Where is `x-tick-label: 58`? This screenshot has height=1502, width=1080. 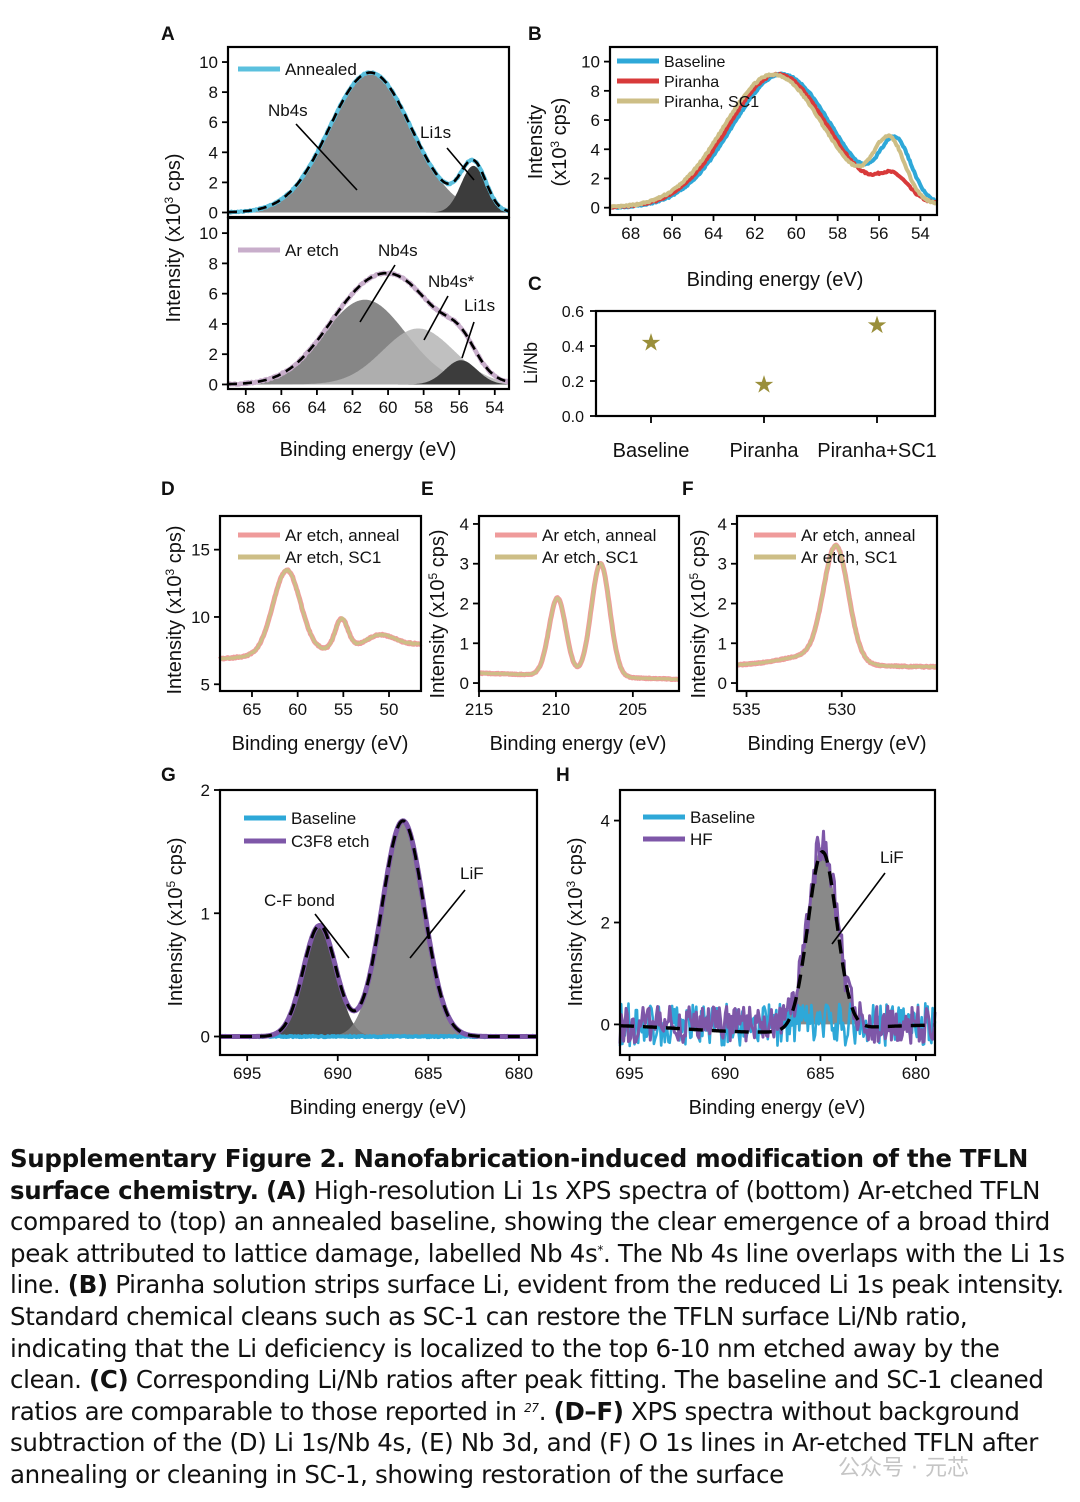
x-tick-label: 58 is located at coordinates (837, 233).